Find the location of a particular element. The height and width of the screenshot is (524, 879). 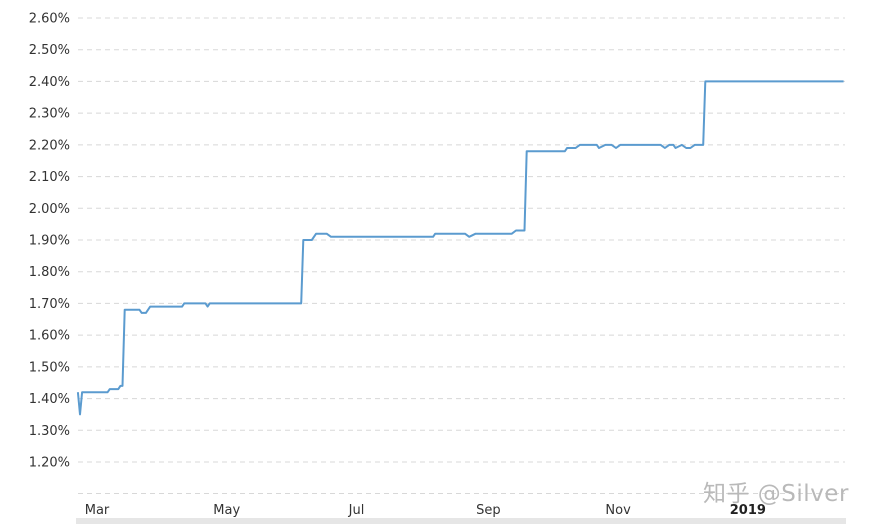

x-tick-label: Nov is located at coordinates (618, 510).